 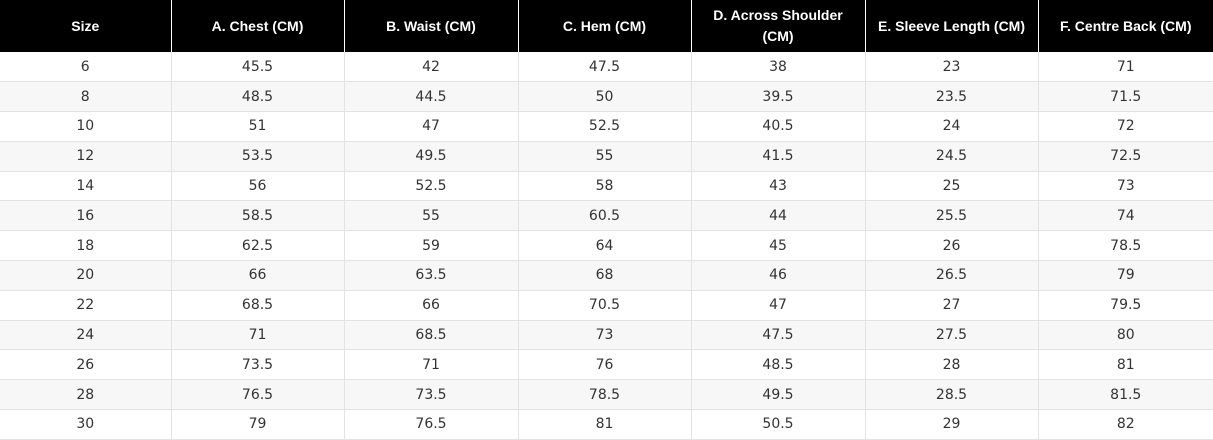 I want to click on table-row: 18 62.5 59 64 45 26 78.5, so click(x=606, y=246).